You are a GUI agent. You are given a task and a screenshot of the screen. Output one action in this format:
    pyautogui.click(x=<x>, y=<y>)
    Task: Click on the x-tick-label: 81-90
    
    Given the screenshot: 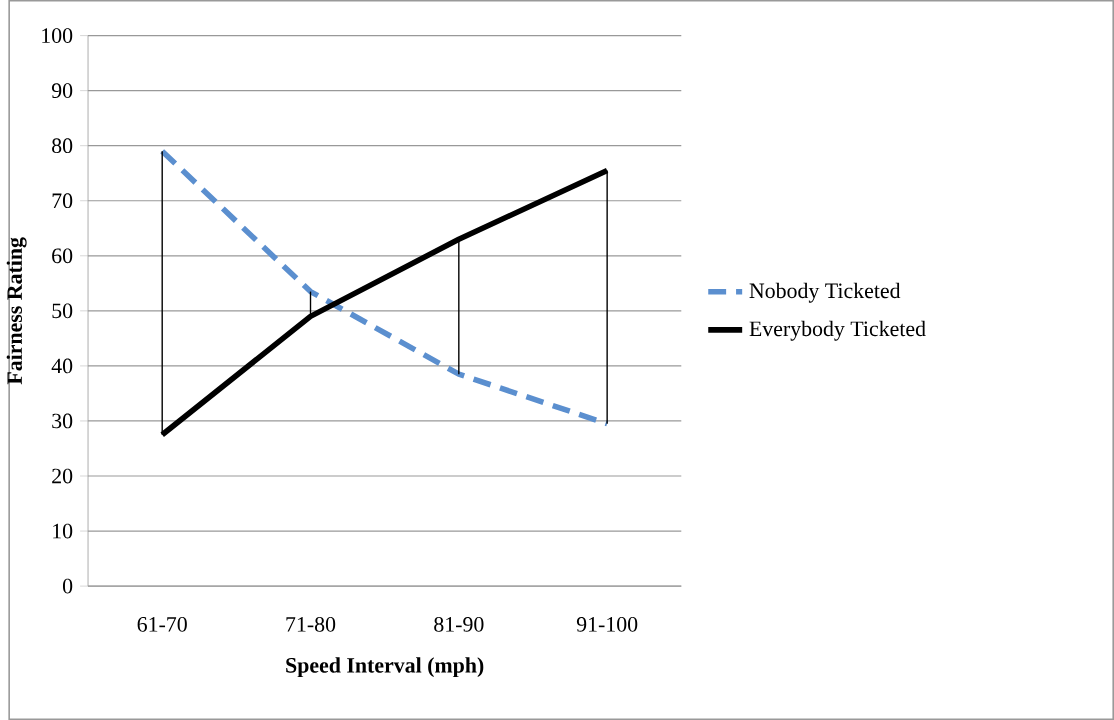 What is the action you would take?
    pyautogui.click(x=459, y=624)
    